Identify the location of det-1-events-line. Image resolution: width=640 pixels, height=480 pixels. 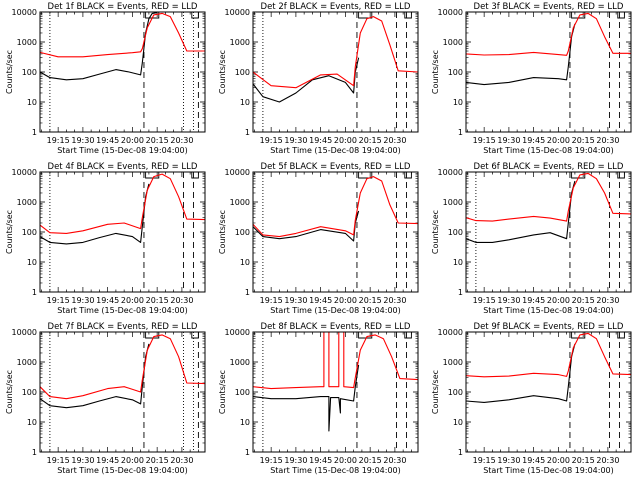
(98, 46).